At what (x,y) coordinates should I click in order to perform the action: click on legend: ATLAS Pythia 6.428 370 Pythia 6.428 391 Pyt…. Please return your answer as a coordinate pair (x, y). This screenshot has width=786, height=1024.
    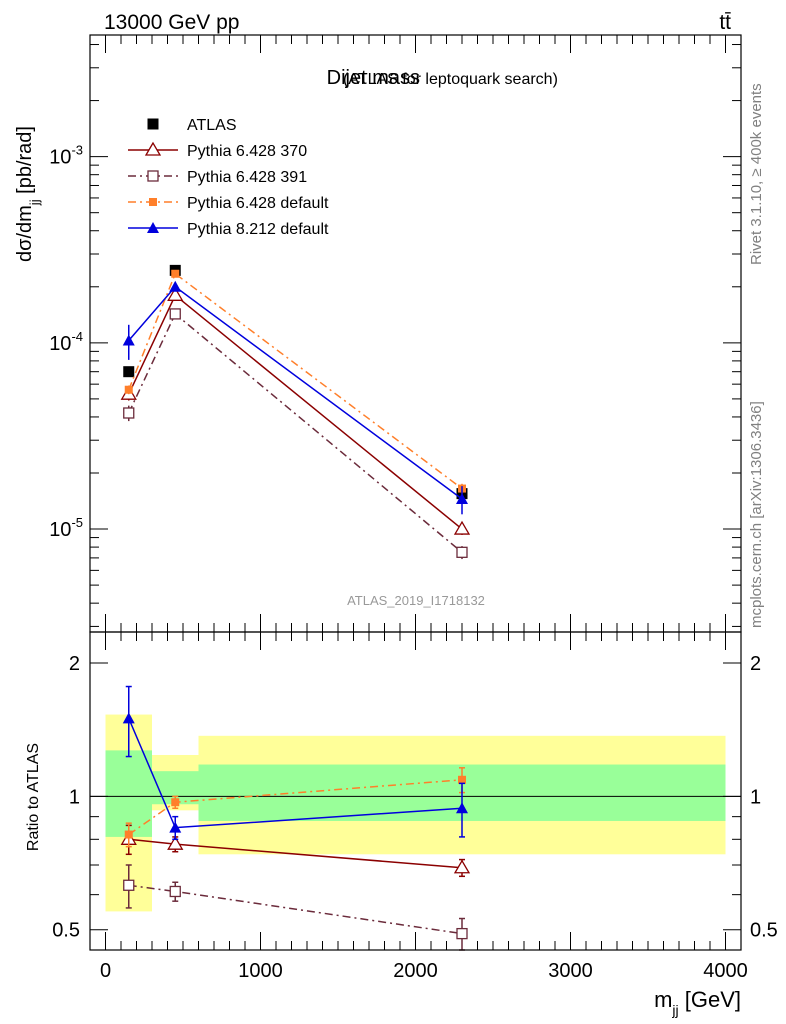
    Looking at the image, I should click on (228, 177).